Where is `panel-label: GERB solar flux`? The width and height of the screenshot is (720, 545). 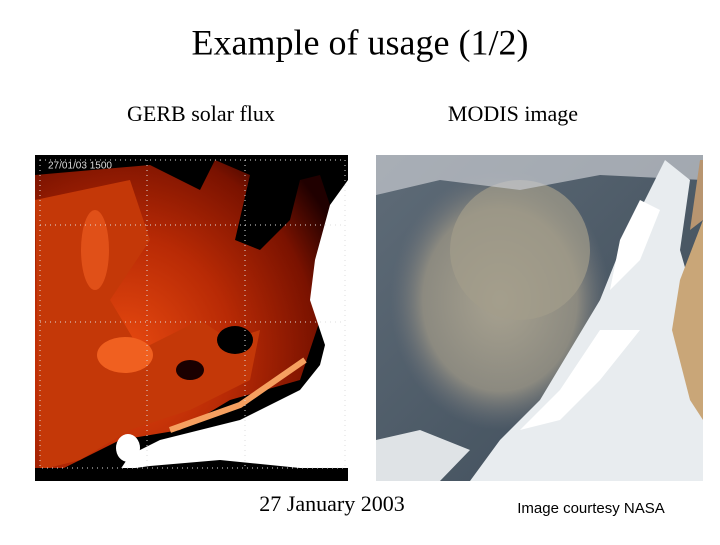 panel-label: GERB solar flux is located at coordinates (201, 113).